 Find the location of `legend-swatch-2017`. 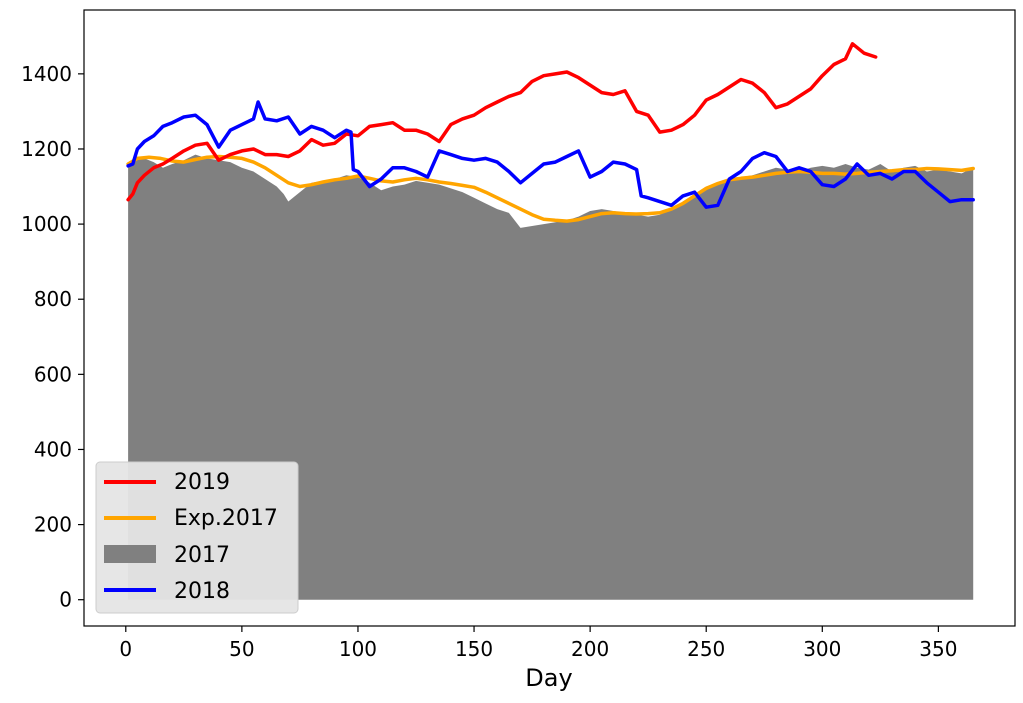

legend-swatch-2017 is located at coordinates (130, 554).